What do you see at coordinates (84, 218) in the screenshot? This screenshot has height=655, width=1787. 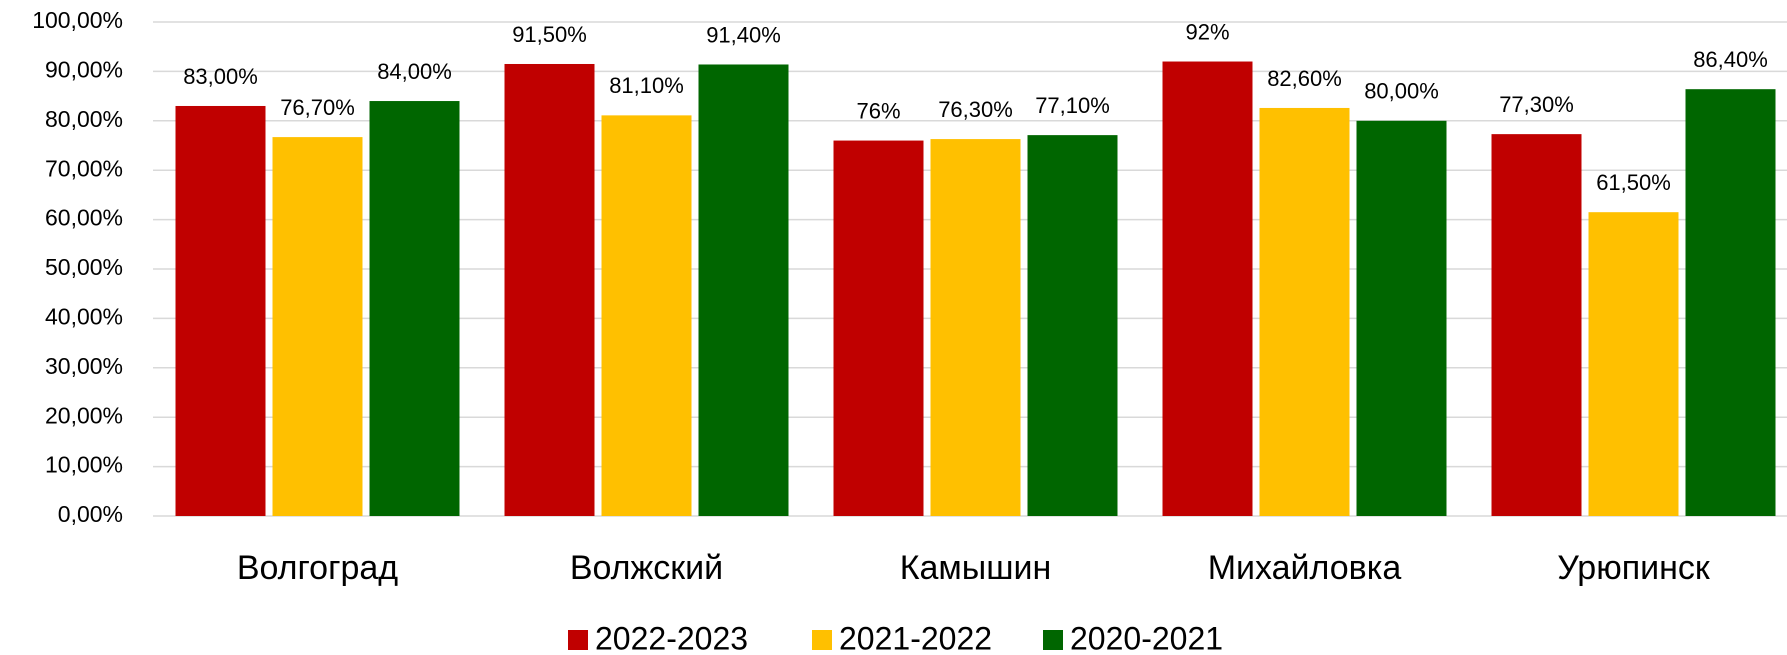 I see `y-tick-label: 60,00%` at bounding box center [84, 218].